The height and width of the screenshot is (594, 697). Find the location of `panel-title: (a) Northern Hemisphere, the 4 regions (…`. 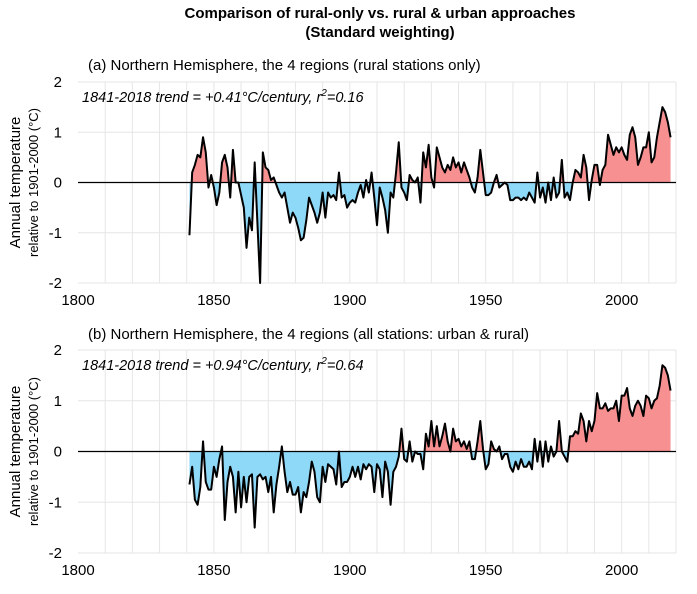

panel-title: (a) Northern Hemisphere, the 4 regions (… is located at coordinates (284, 65).